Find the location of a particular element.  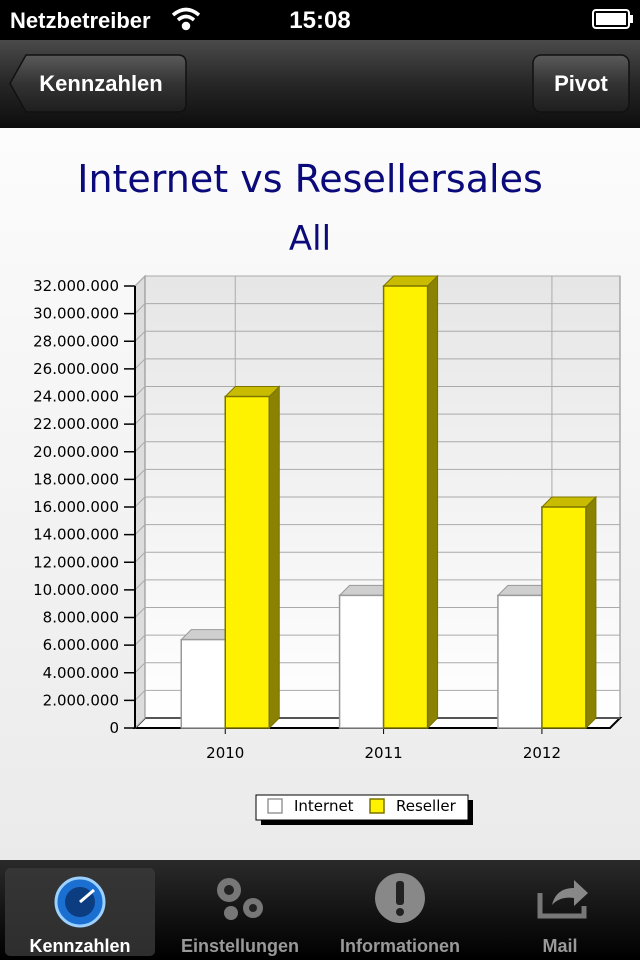

pivot-button: Pivot is located at coordinates (581, 83).